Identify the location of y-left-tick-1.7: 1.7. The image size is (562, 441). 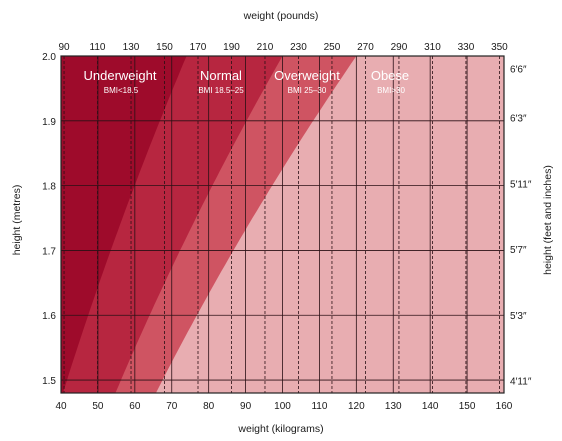
(49, 251).